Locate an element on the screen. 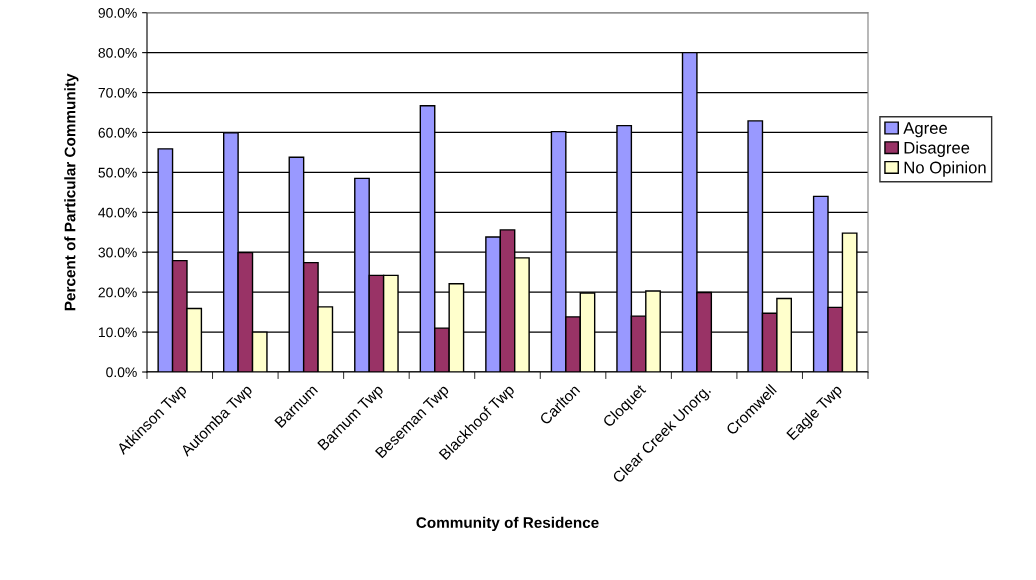  y-tick-label: 10.0% is located at coordinates (117, 332).